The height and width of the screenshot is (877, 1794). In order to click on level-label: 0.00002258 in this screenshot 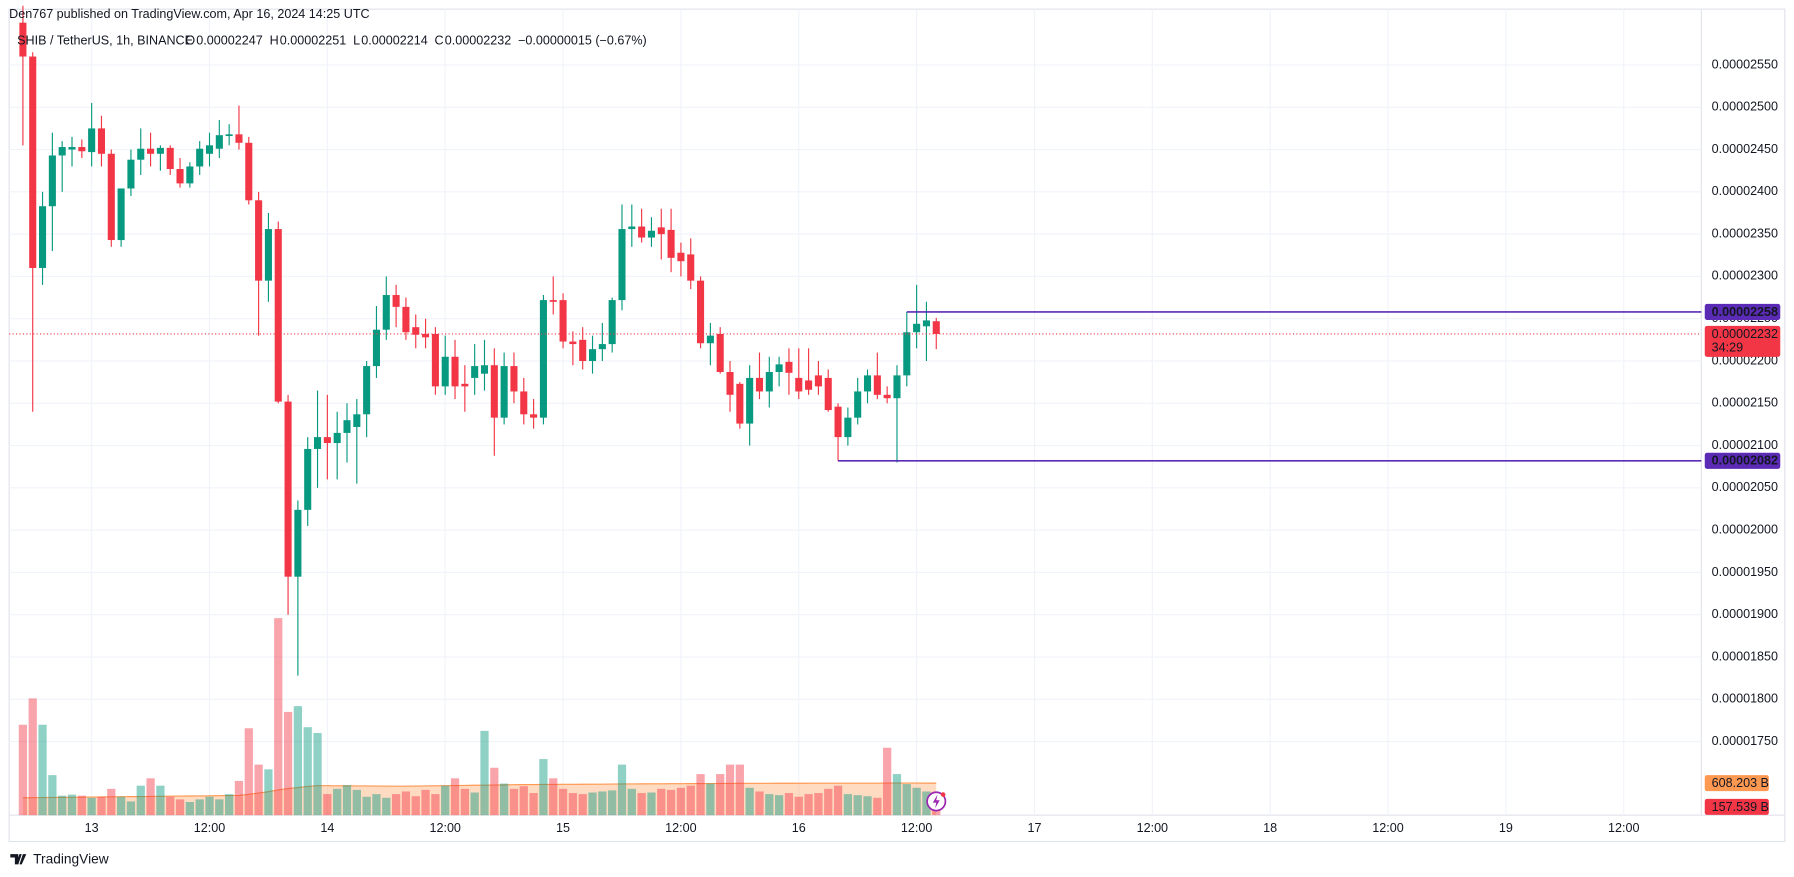, I will do `click(1745, 312)`.